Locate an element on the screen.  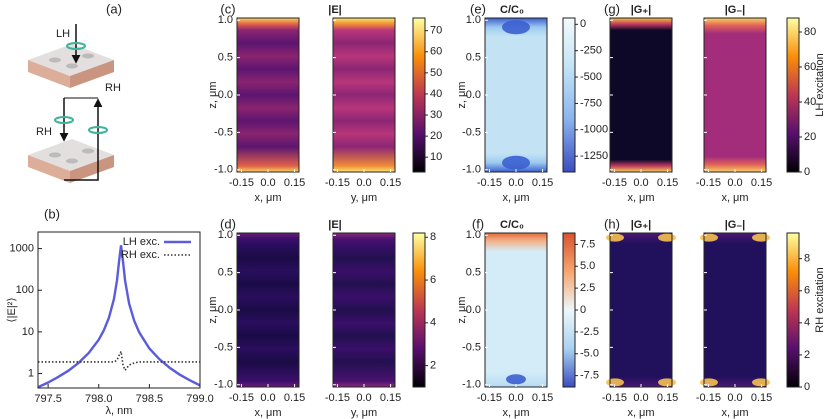
panel-label: (g) is located at coordinates (612, 8).